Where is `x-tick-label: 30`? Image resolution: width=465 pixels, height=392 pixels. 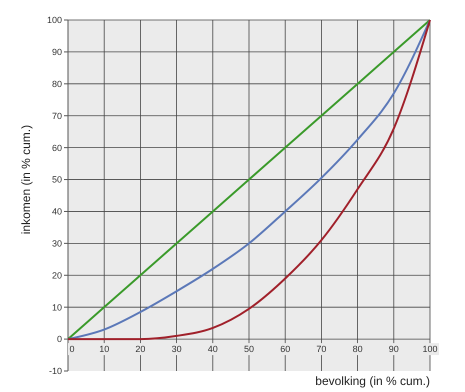 x-tick-label: 30 is located at coordinates (177, 349).